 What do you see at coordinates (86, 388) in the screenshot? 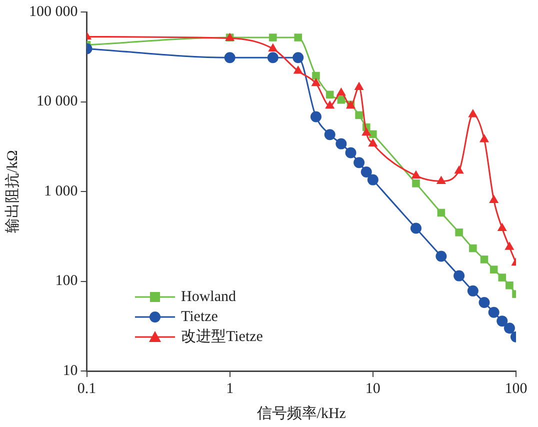
I see `x-tick-label: 0.1` at bounding box center [86, 388].